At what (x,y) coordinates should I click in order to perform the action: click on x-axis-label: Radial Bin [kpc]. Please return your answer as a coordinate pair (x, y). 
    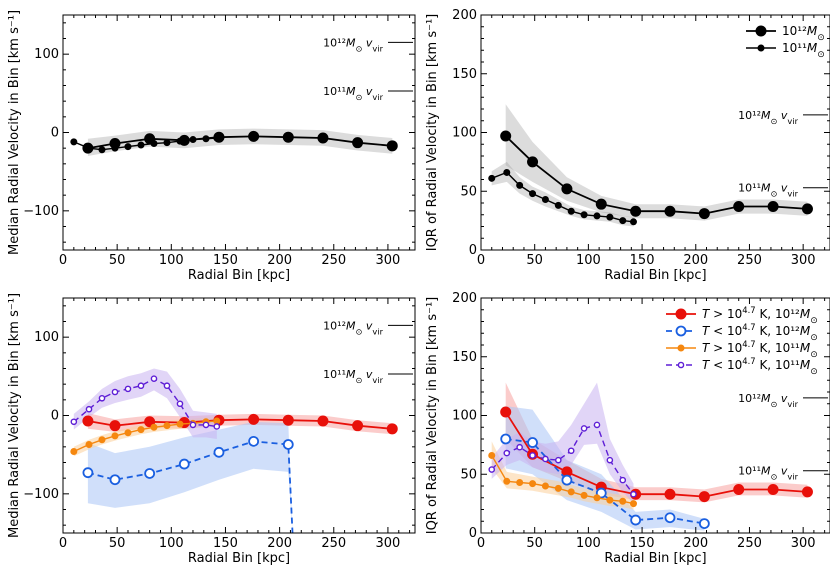
    Looking at the image, I should click on (655, 558).